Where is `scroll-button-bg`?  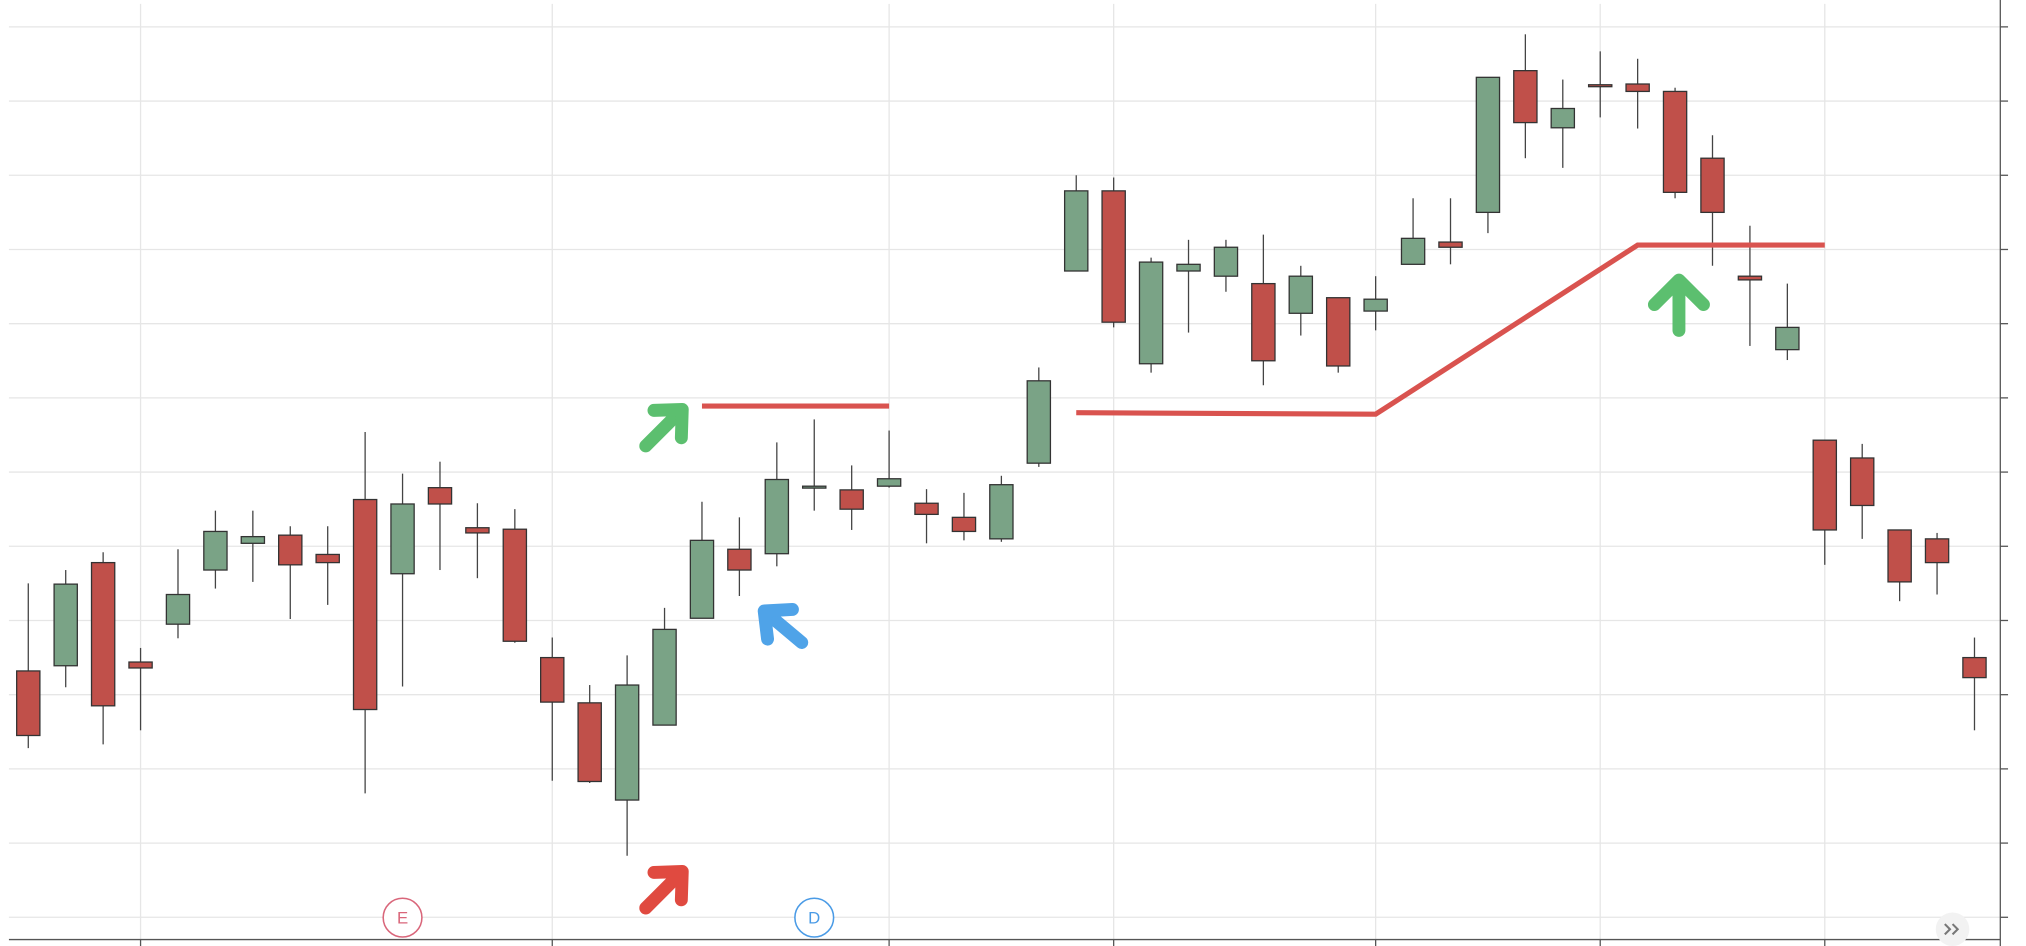 scroll-button-bg is located at coordinates (1952, 929).